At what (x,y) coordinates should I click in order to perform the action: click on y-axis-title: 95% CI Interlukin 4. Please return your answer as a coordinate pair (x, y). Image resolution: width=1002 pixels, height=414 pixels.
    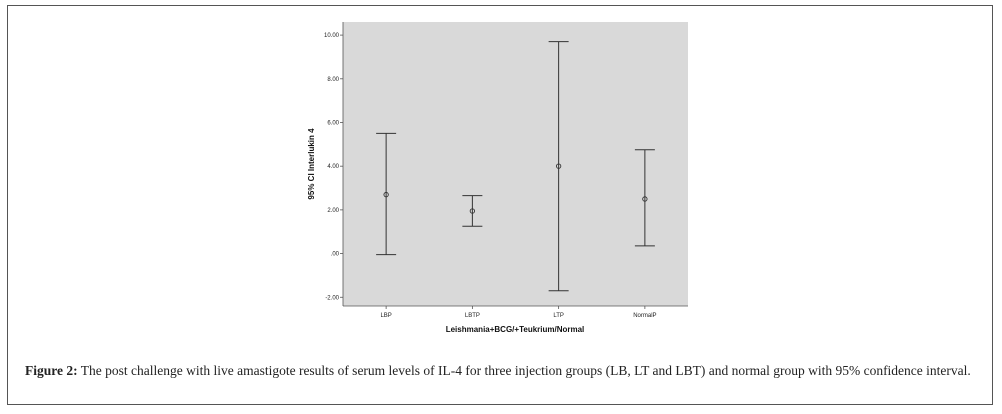
    Looking at the image, I should click on (311, 164).